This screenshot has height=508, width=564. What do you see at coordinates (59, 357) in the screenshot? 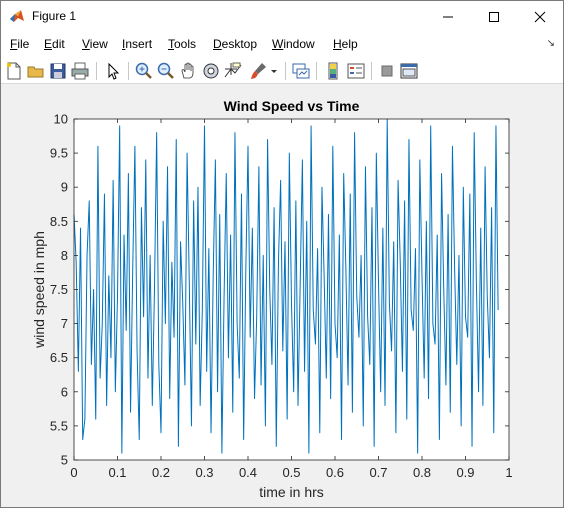
I see `y-tick-label: 6.5` at bounding box center [59, 357].